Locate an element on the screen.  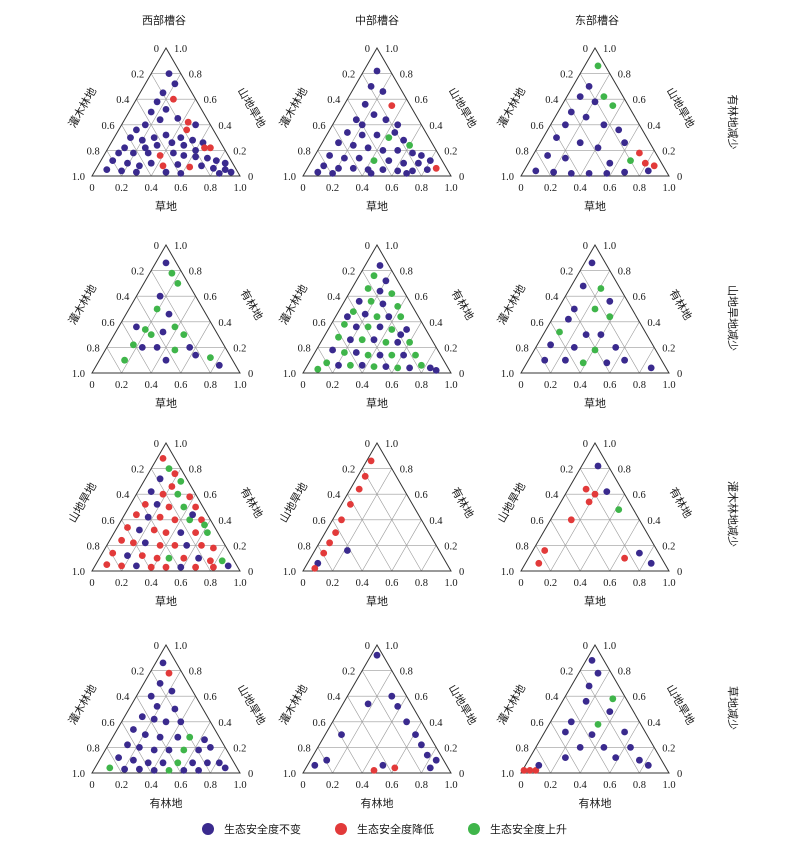
axis-label-right: 山地旱地 is located at coordinates (251, 107).